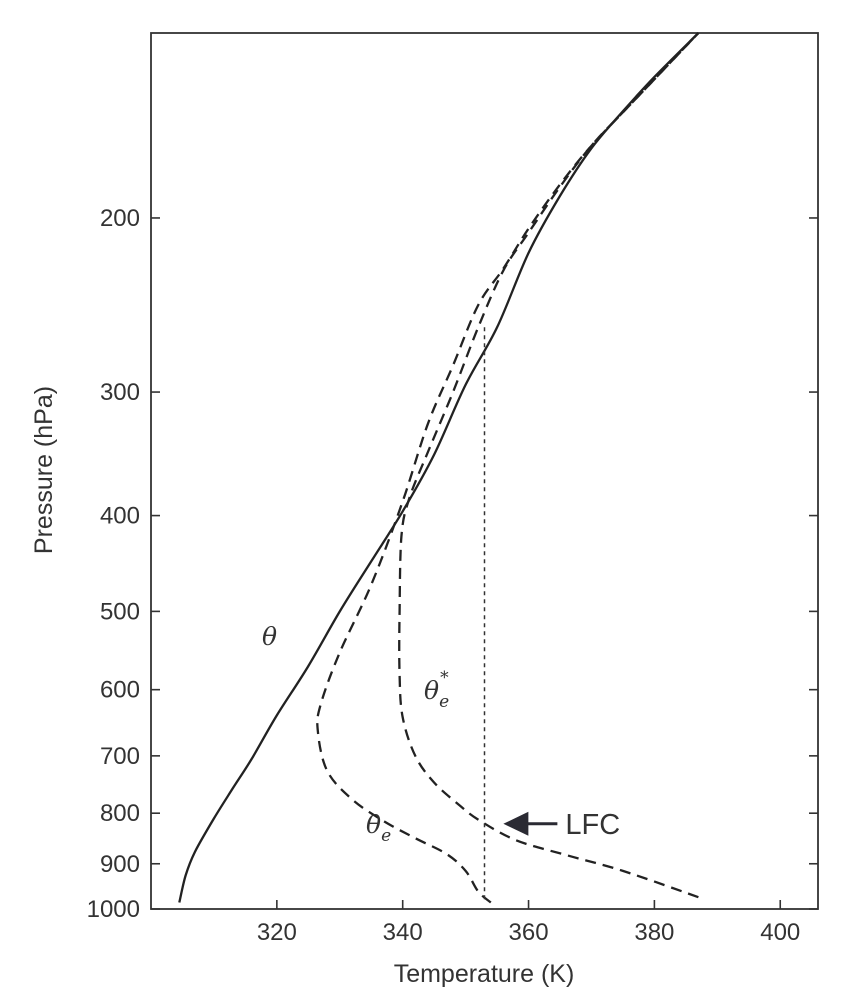 The height and width of the screenshot is (993, 846). Describe the element at coordinates (120, 756) in the screenshot. I see `y-tick-label: 700` at that location.